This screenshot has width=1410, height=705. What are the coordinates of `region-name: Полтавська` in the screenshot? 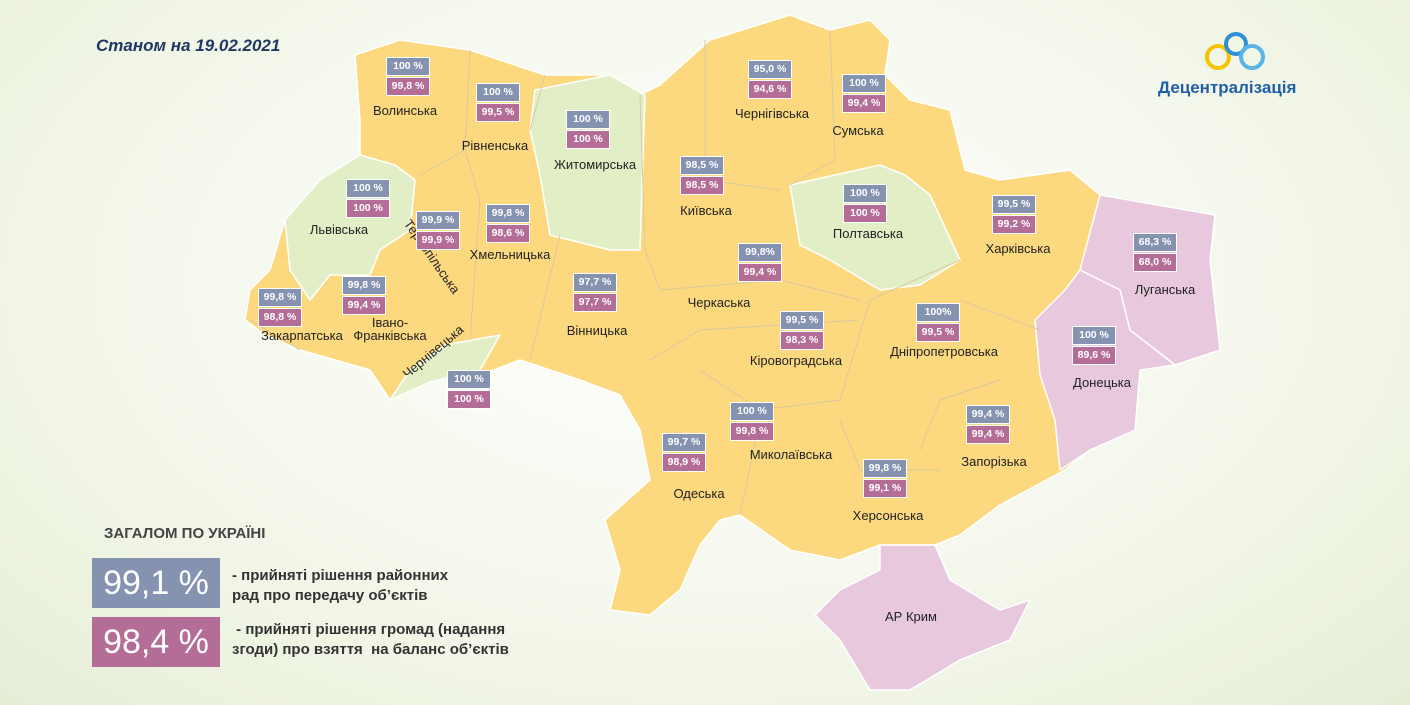 It's located at (868, 233).